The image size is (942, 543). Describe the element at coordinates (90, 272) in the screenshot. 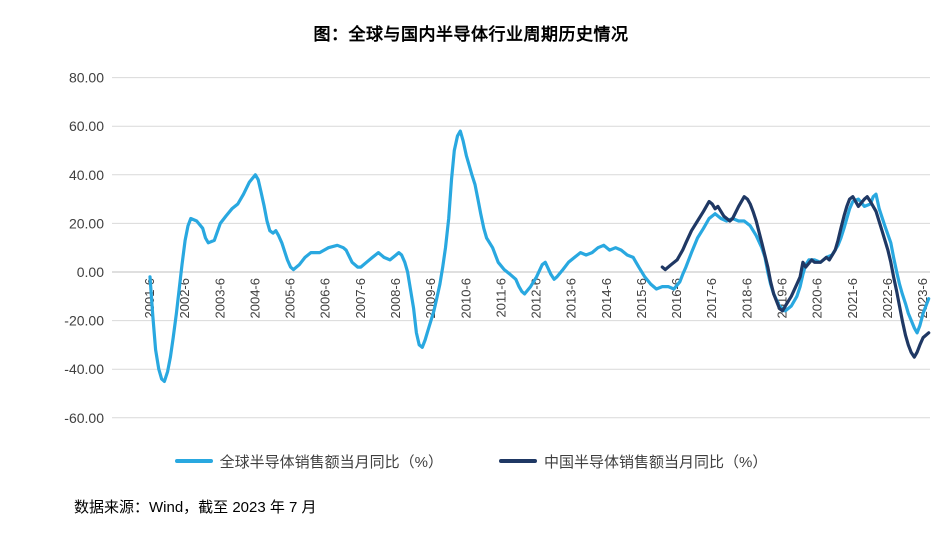

I see `svg-text: 0.00` at that location.